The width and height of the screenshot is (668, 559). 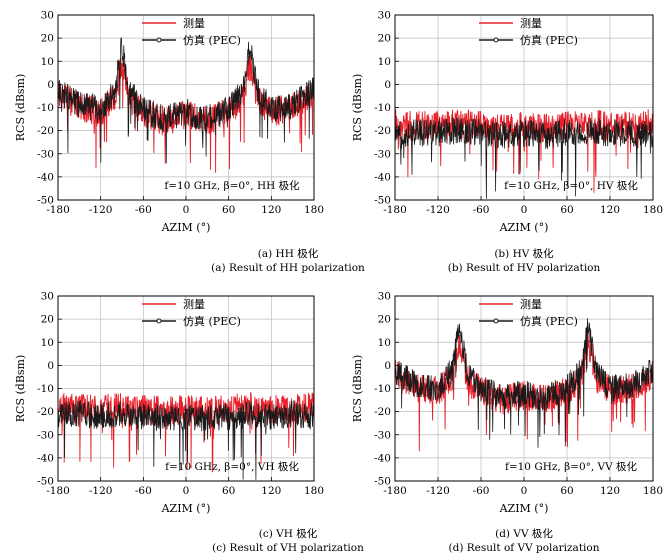 What do you see at coordinates (571, 466) in the screenshot?
I see `condition-annotation: f=10 GHz, β=0°, VV 极化` at bounding box center [571, 466].